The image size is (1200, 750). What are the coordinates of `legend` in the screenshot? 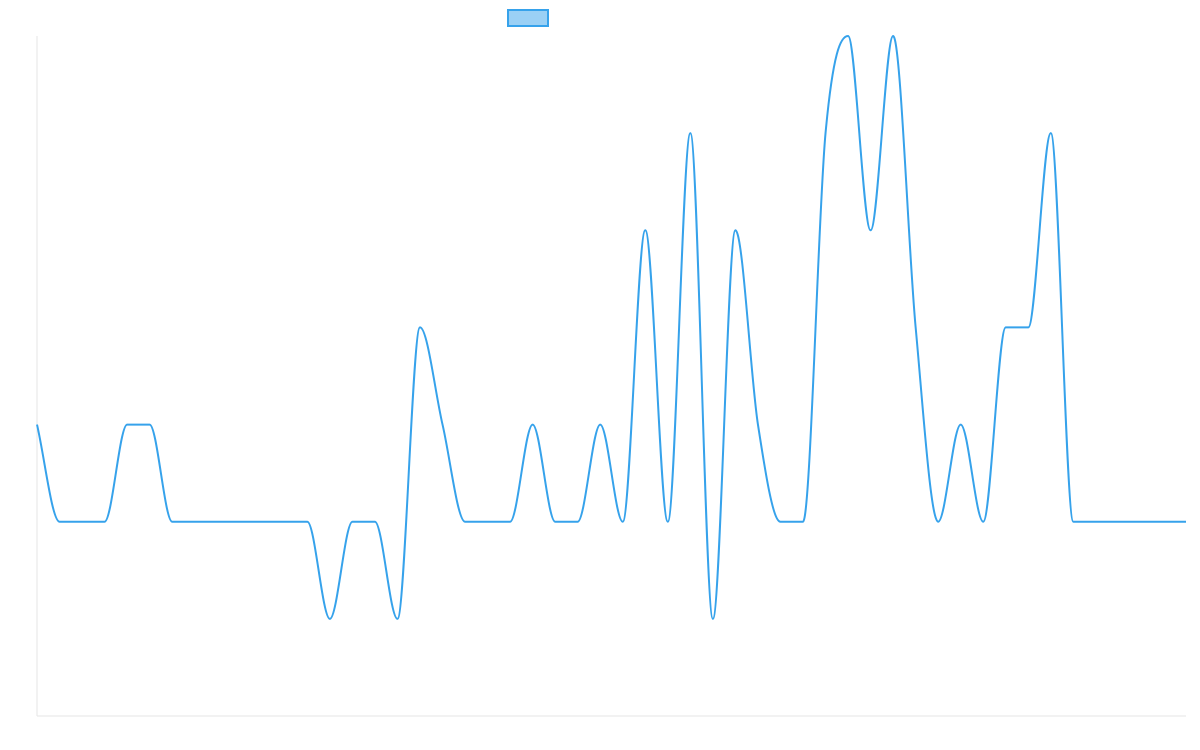 It's located at (528, 18).